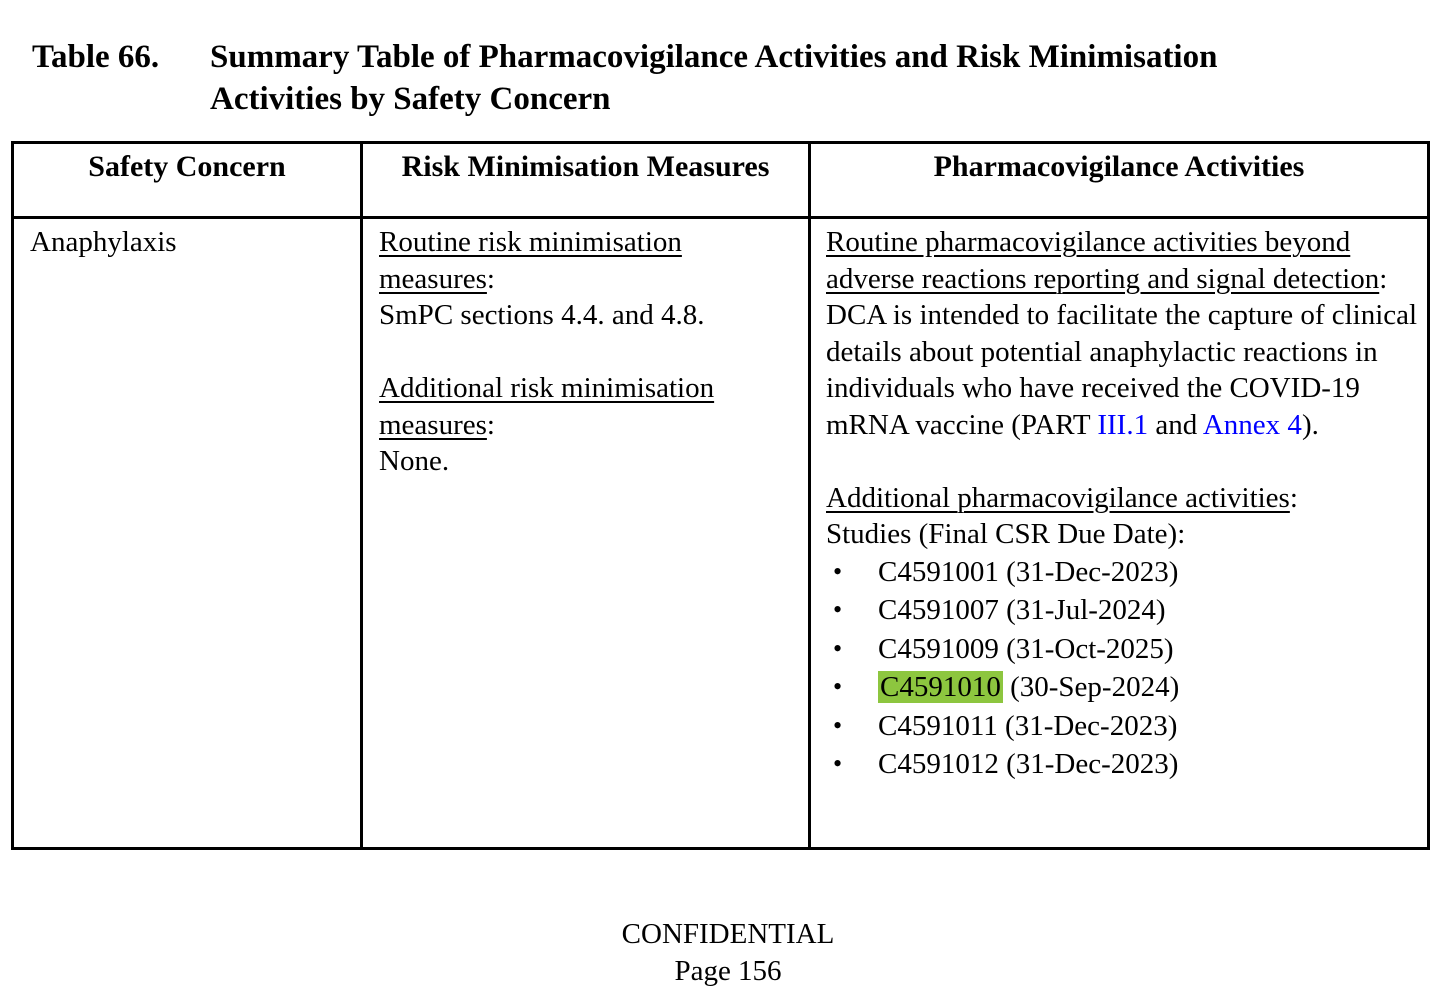 The image size is (1456, 1003). I want to click on study-text: C4591001 (31-Dec-2023), so click(1028, 572).